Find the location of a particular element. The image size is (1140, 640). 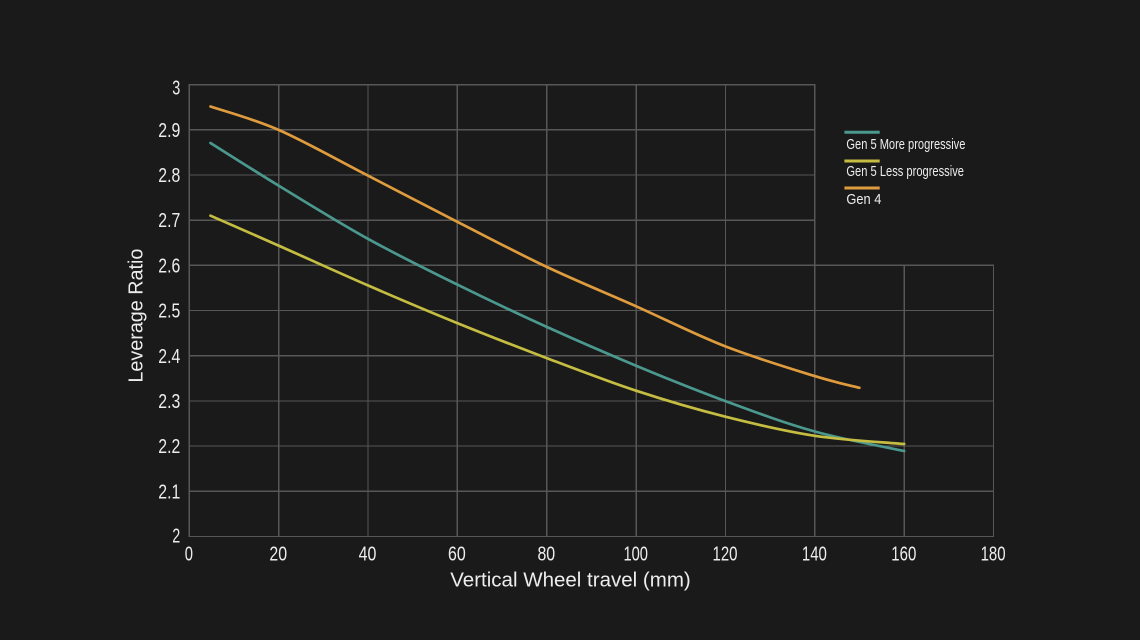

svg-text: Vertical Wheel travel (mm) is located at coordinates (570, 580).